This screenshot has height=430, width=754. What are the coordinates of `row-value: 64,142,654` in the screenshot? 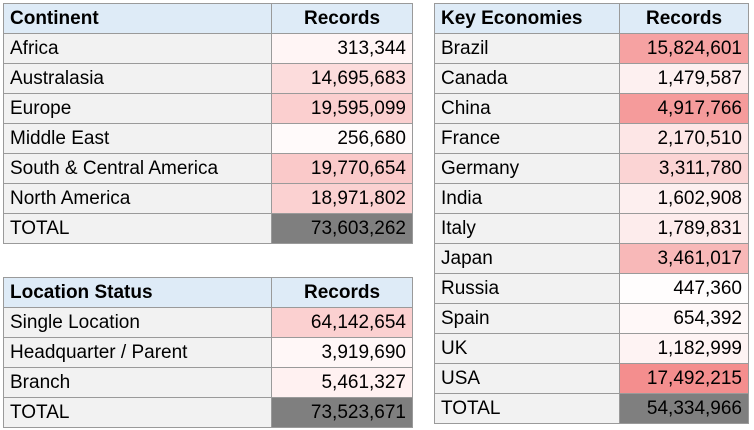 It's located at (342, 322).